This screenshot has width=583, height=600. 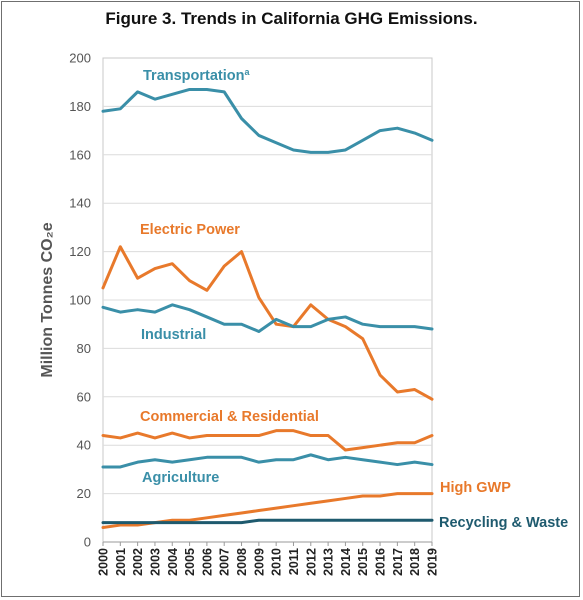 What do you see at coordinates (80, 251) in the screenshot?
I see `y-tick-label: 120` at bounding box center [80, 251].